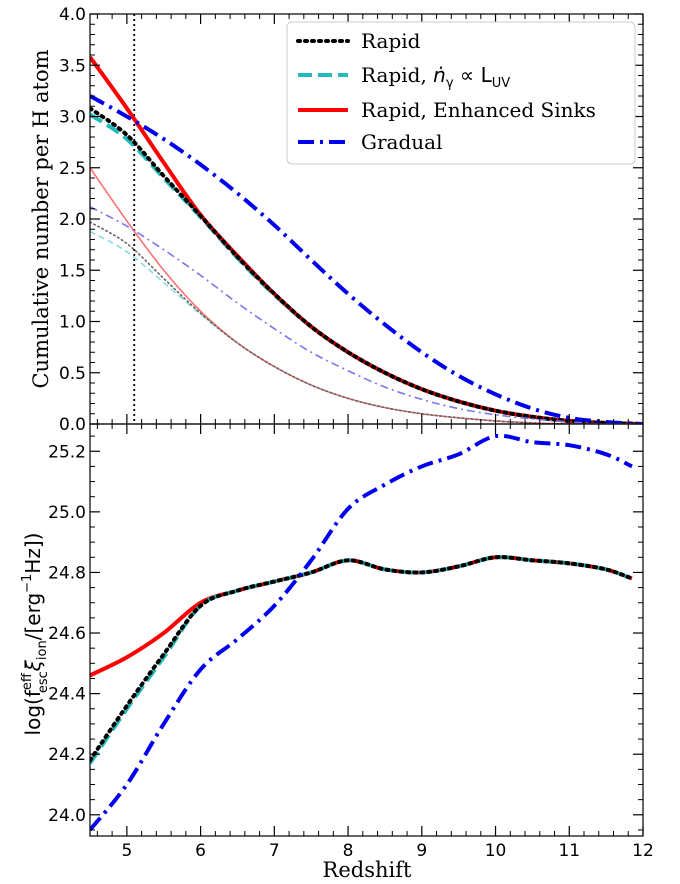 This screenshot has width=680, height=884. Describe the element at coordinates (72, 271) in the screenshot. I see `top-ytick-label-3: 1.5` at that location.